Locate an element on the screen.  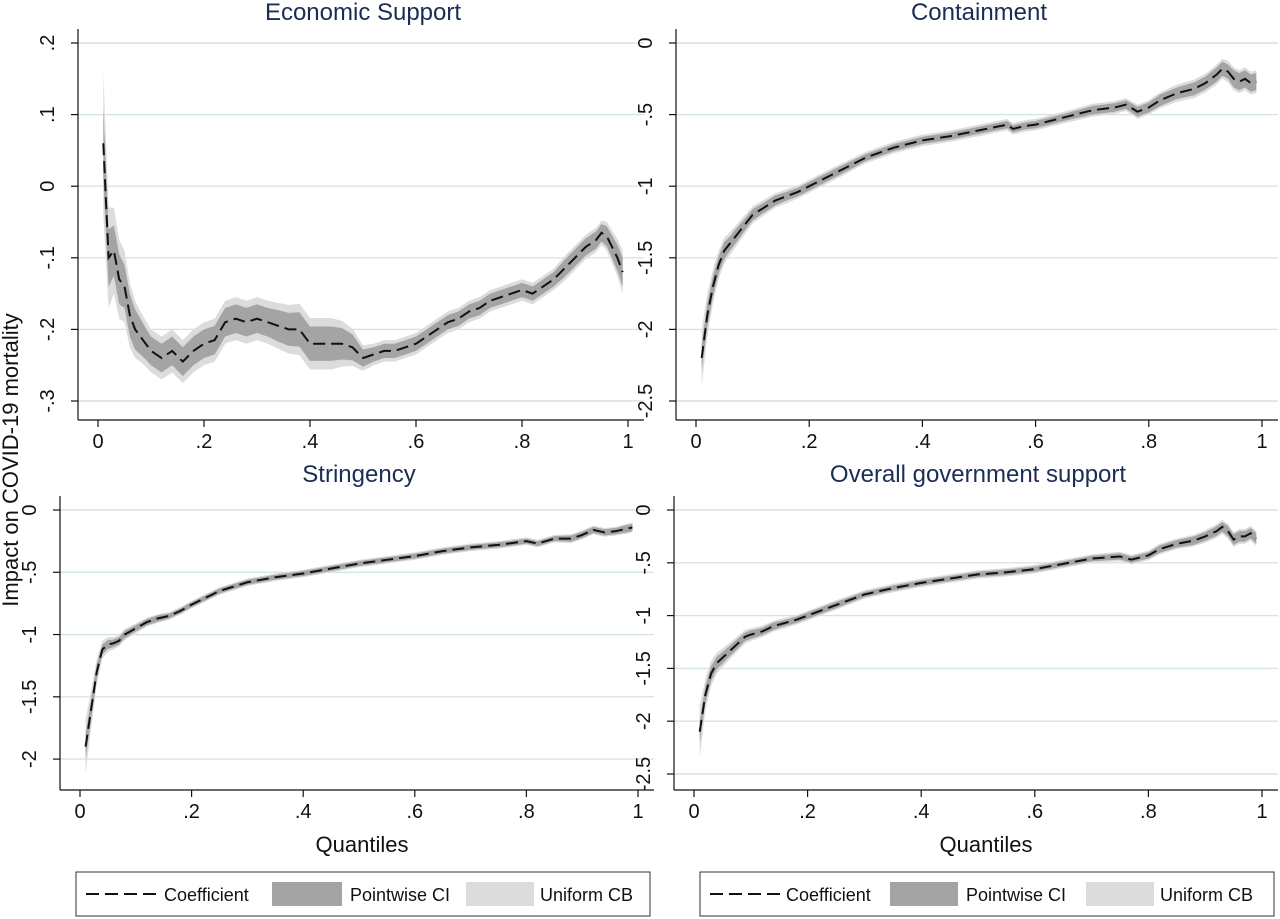
x-axis-label-right: Quantiles is located at coordinates (986, 844).